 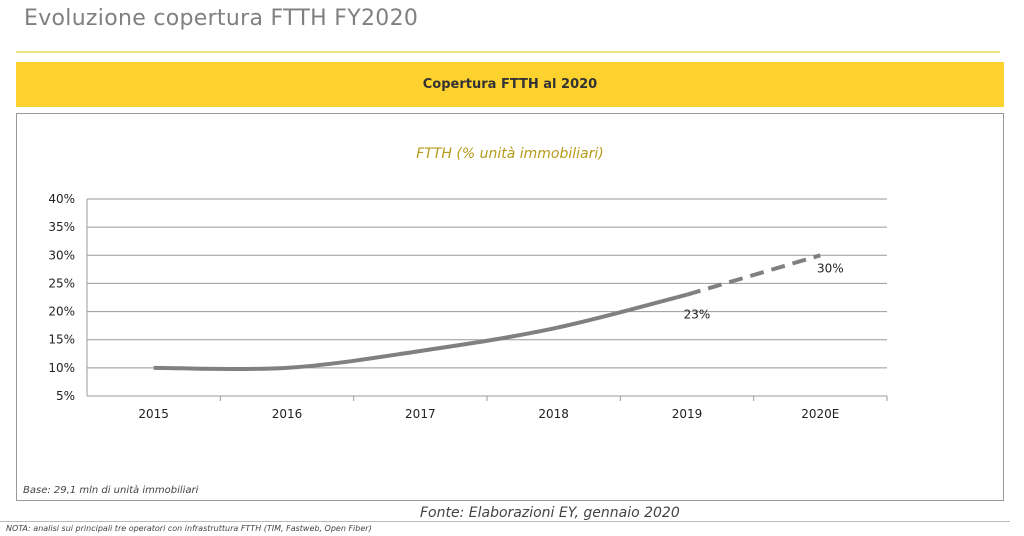 I want to click on footer-divider, so click(x=505, y=521).